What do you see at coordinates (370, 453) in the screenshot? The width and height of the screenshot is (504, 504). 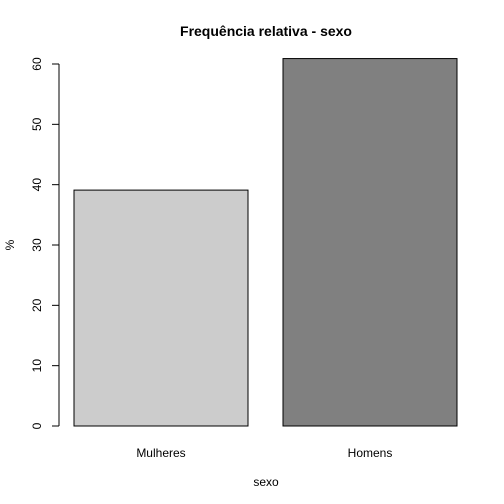 I see `x-tick-label-homens: Homens` at bounding box center [370, 453].